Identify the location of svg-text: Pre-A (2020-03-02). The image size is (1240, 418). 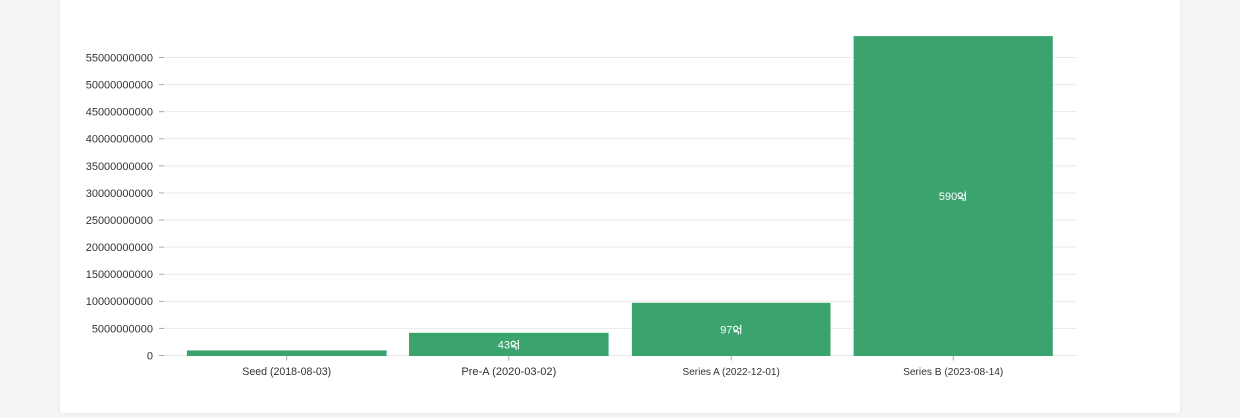
(508, 372).